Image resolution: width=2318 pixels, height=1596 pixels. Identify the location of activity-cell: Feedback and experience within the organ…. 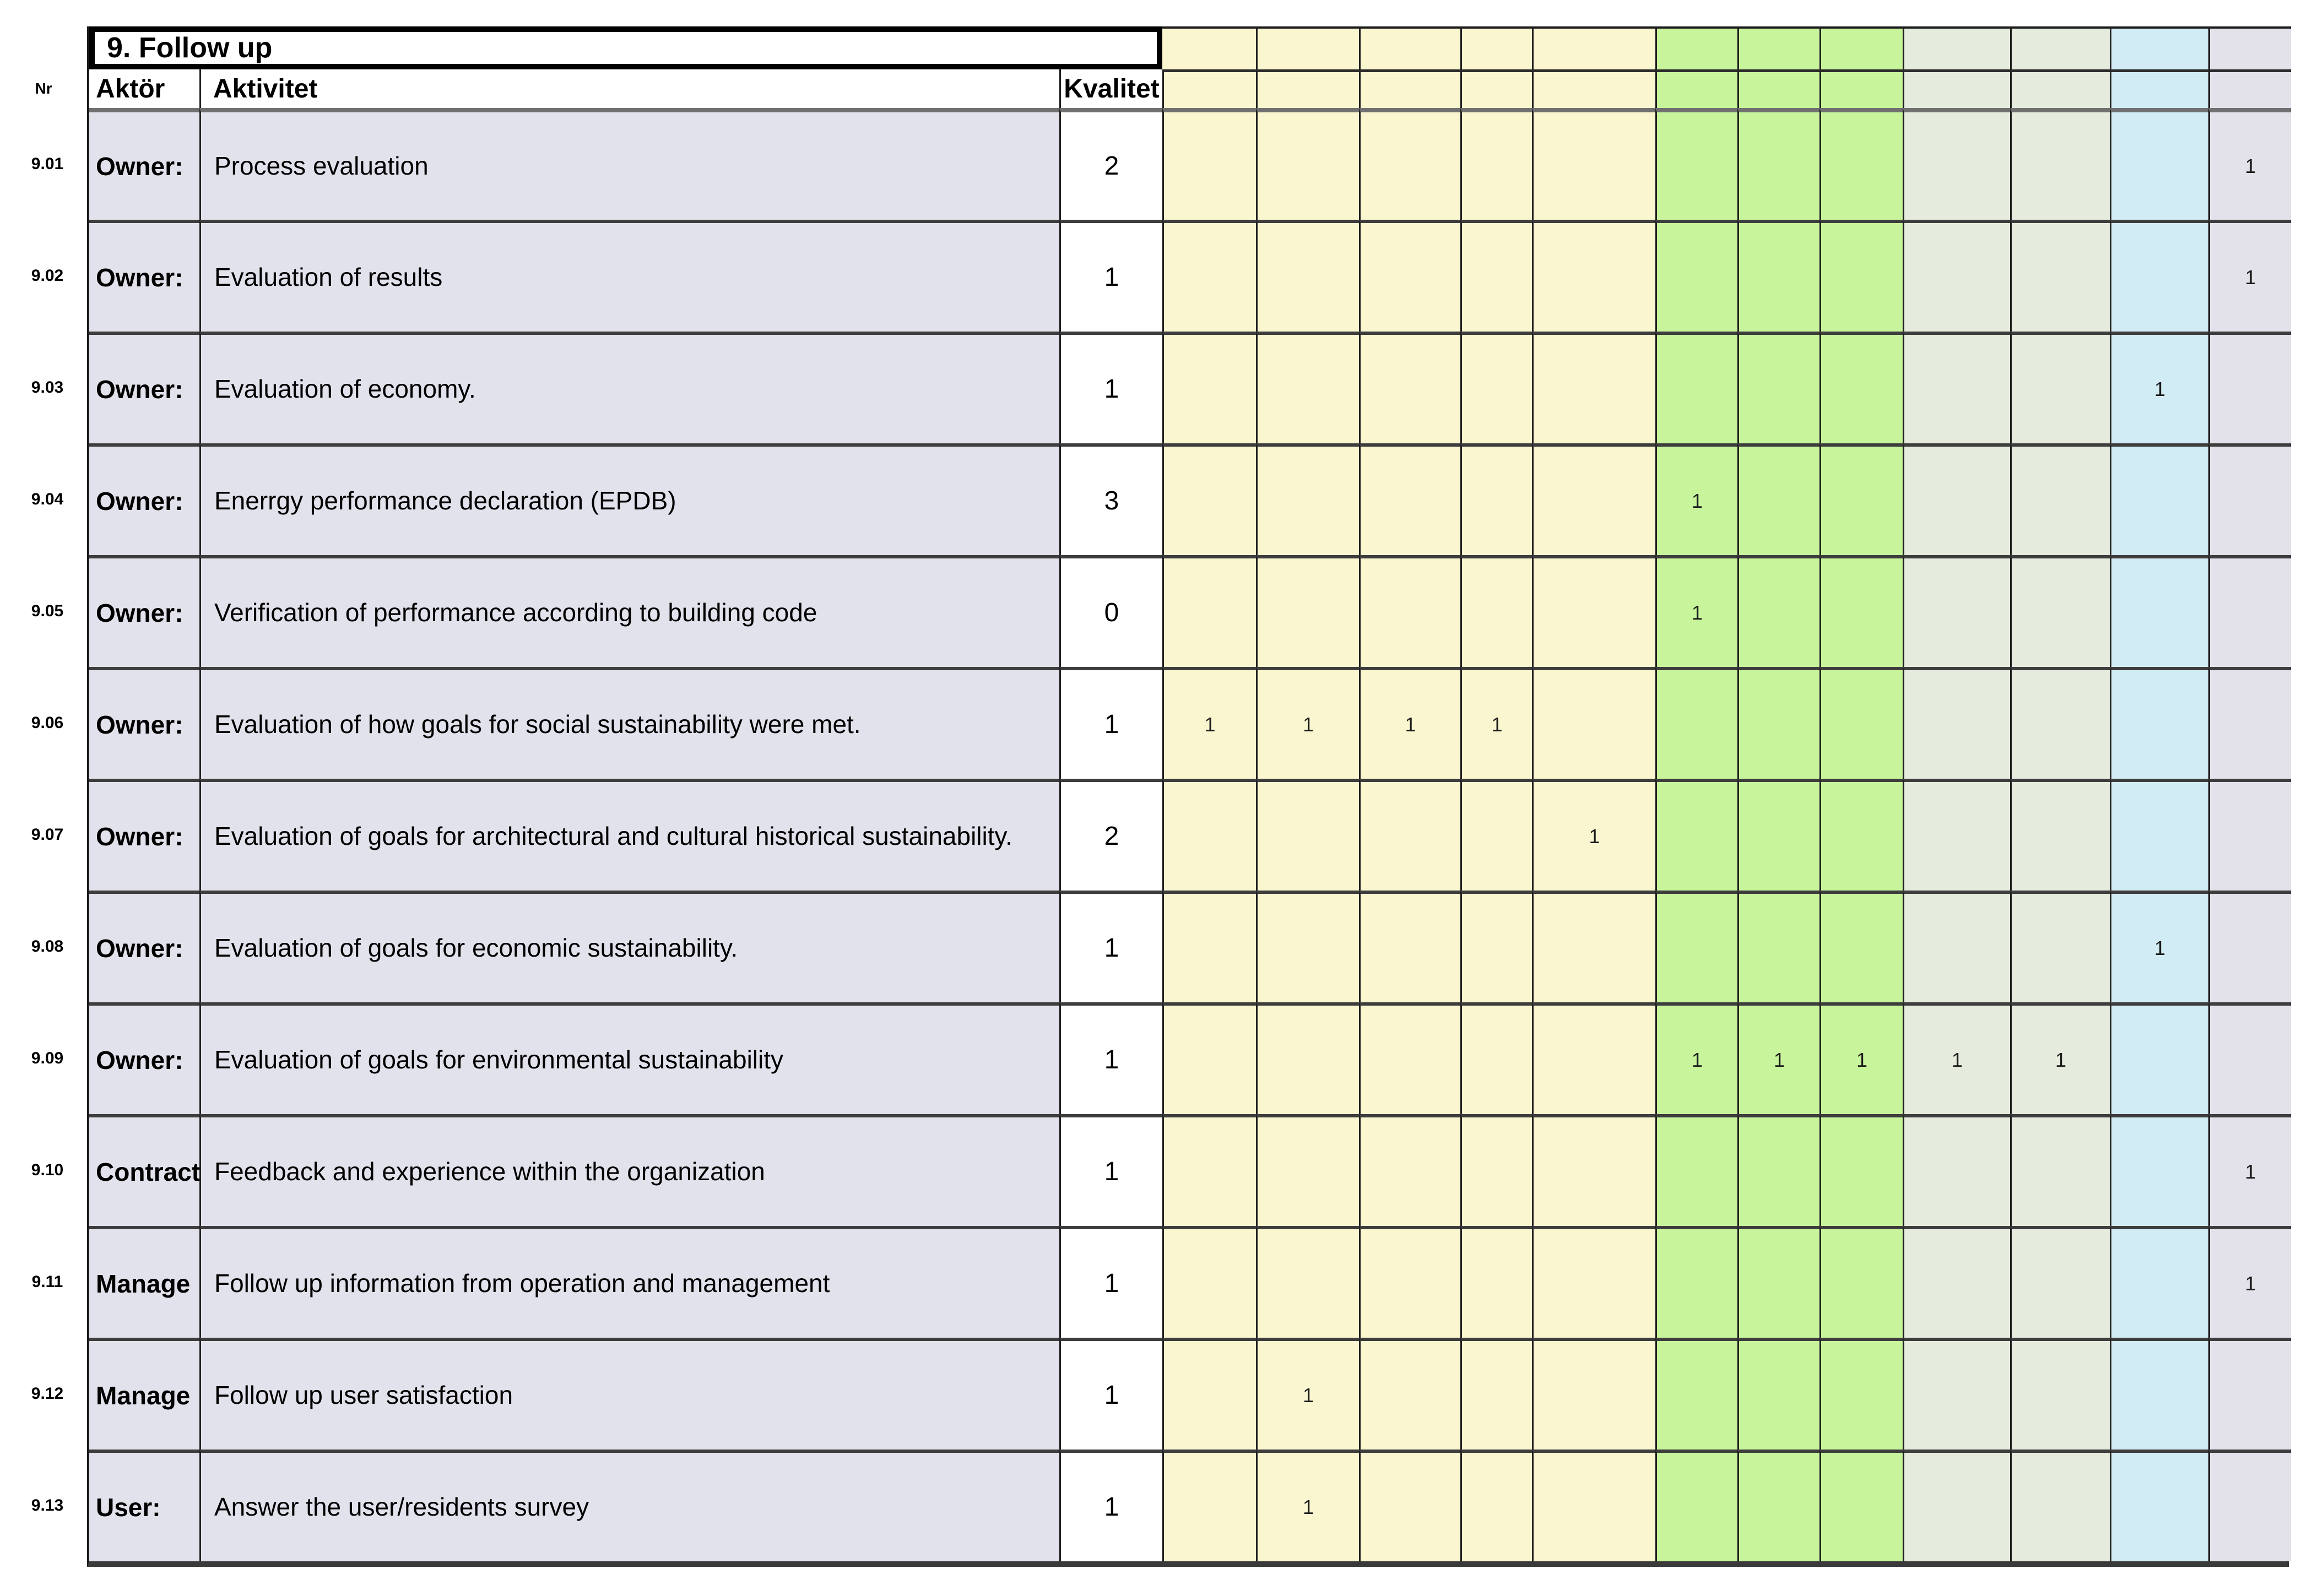
(629, 1170).